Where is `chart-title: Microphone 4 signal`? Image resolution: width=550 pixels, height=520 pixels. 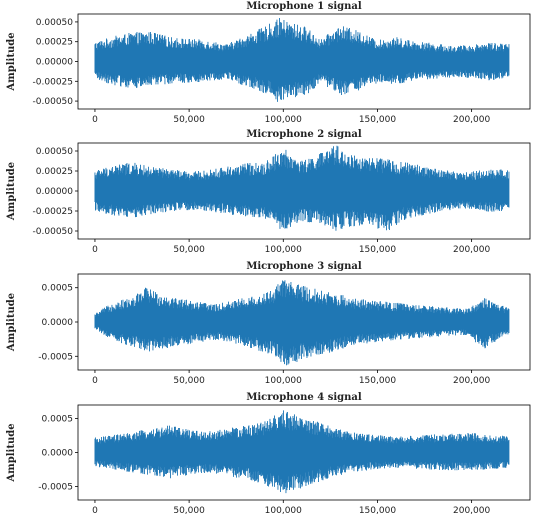
chart-title: Microphone 4 signal is located at coordinates (304, 397).